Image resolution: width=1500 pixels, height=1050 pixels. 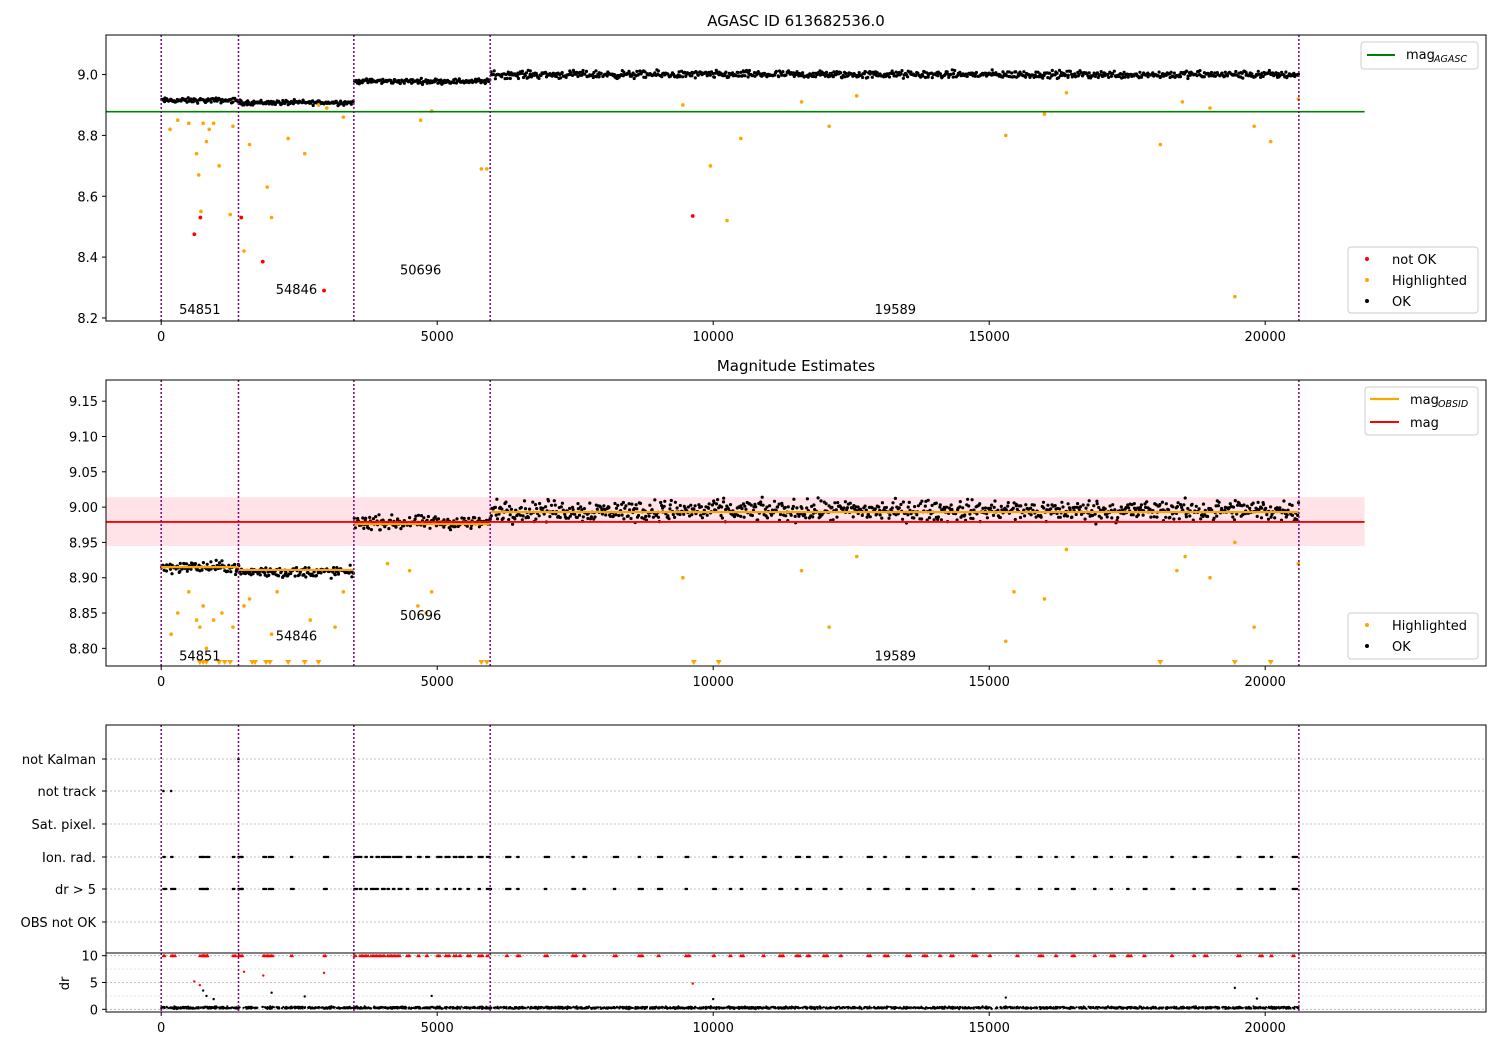 I want to click on x-tick-label: 5000, so click(x=437, y=337).